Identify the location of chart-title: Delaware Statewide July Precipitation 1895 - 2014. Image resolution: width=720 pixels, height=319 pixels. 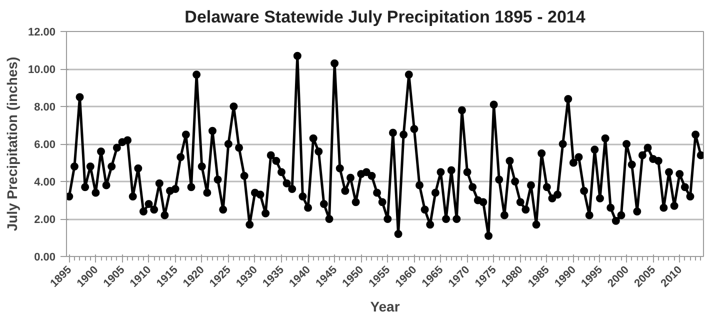
(385, 17).